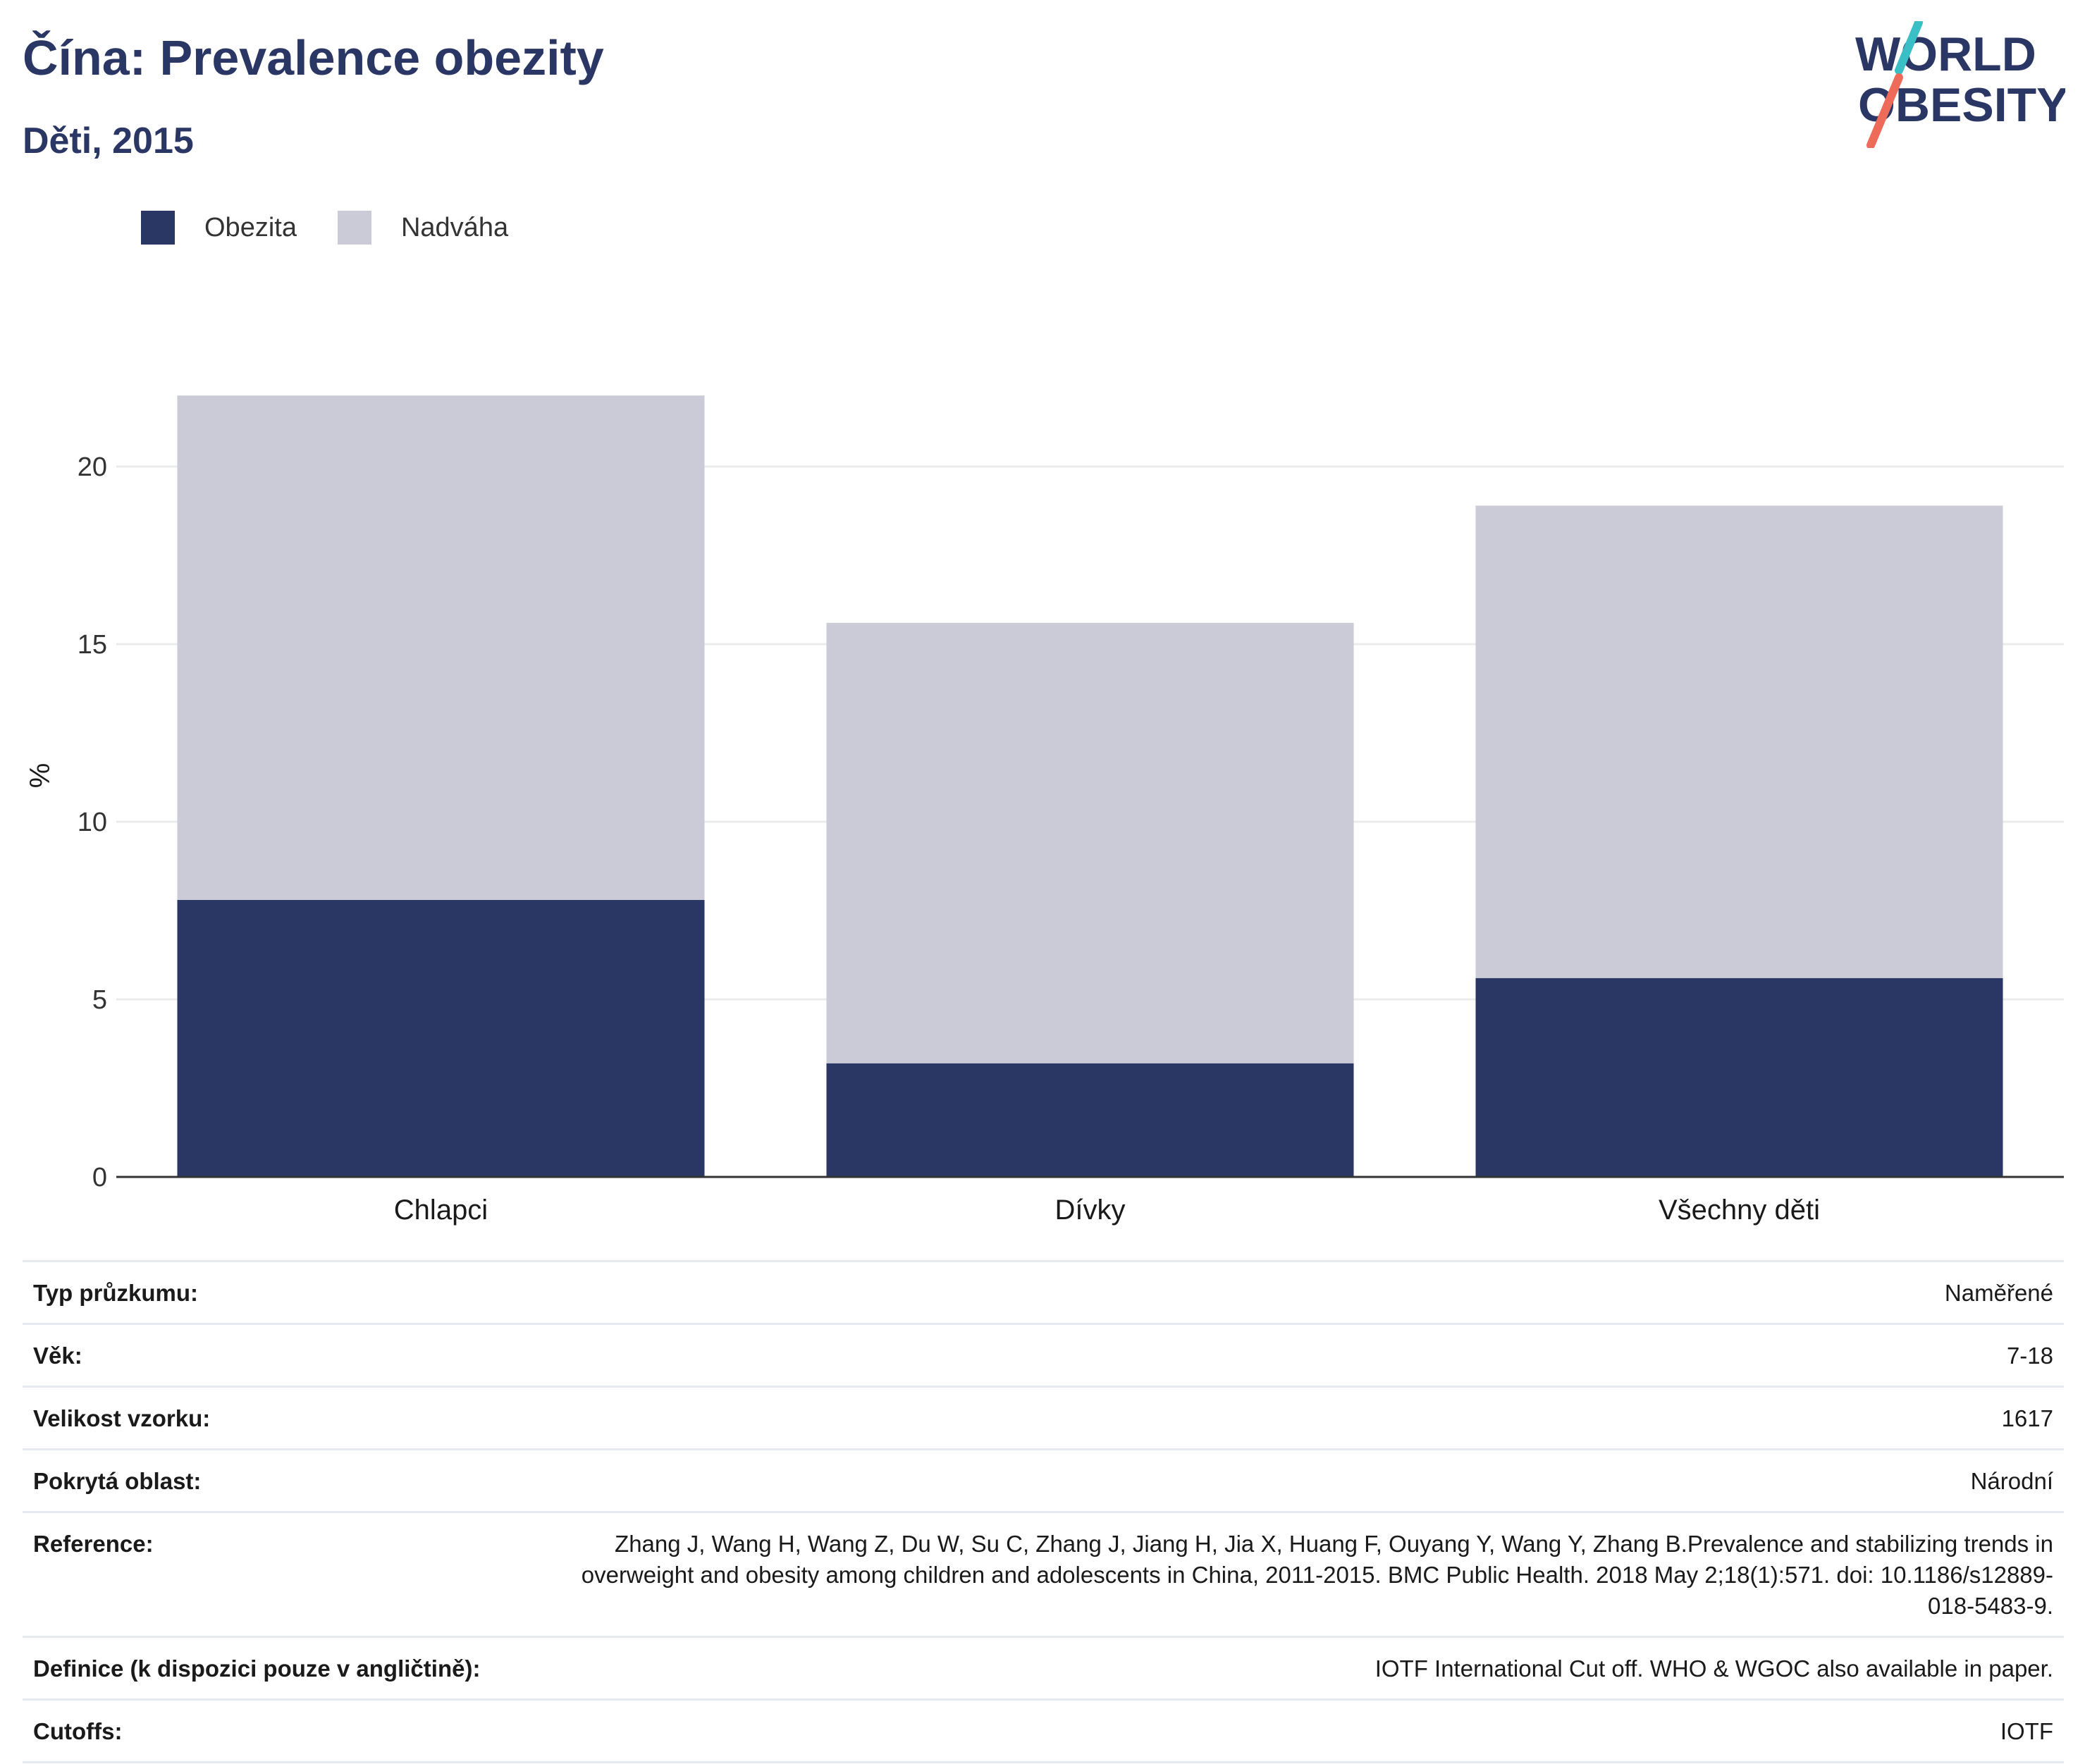 This screenshot has height=1764, width=2085. What do you see at coordinates (78, 1731) in the screenshot?
I see `info-label: Cutoffs:` at bounding box center [78, 1731].